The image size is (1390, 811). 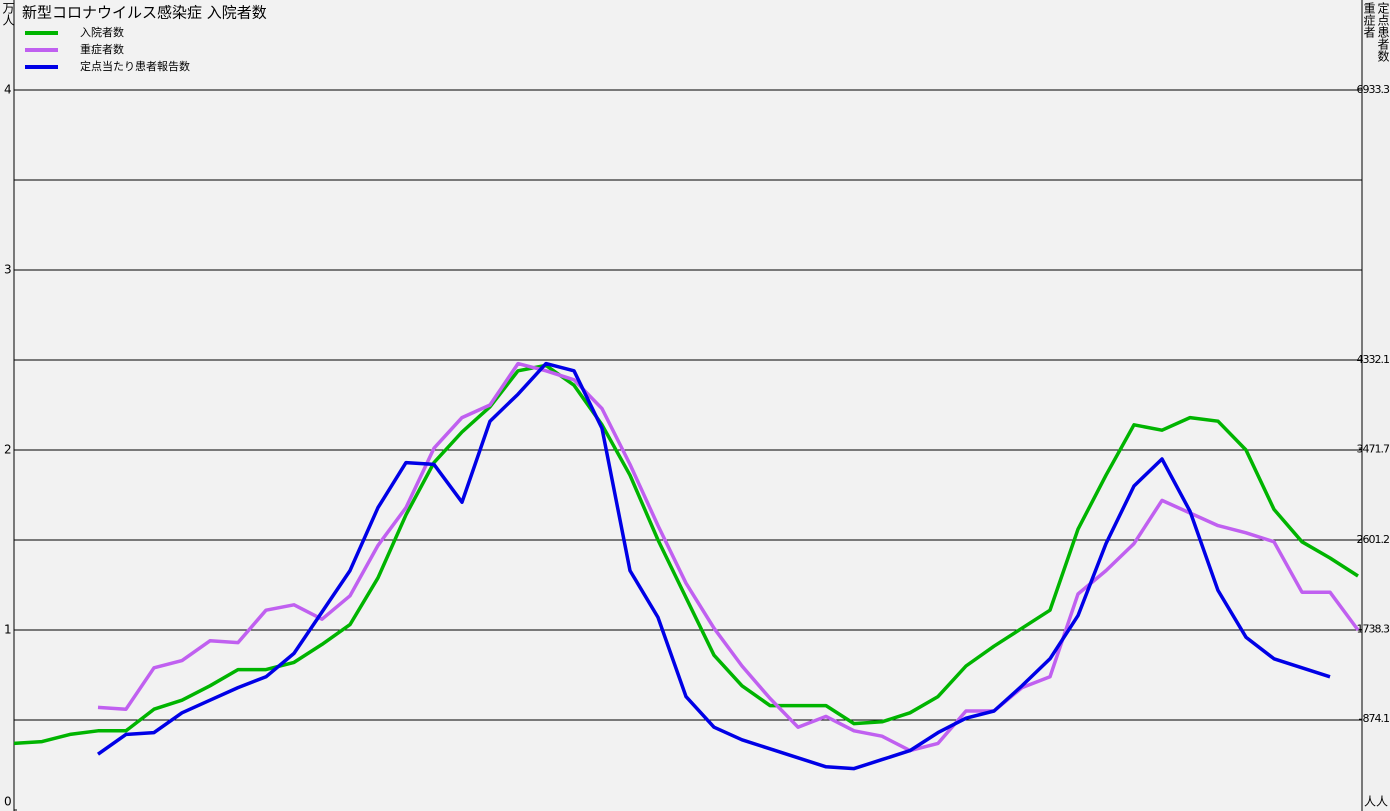 What do you see at coordinates (1376, 718) in the screenshot?
I see `y2-tick-label: 874.1` at bounding box center [1376, 718].